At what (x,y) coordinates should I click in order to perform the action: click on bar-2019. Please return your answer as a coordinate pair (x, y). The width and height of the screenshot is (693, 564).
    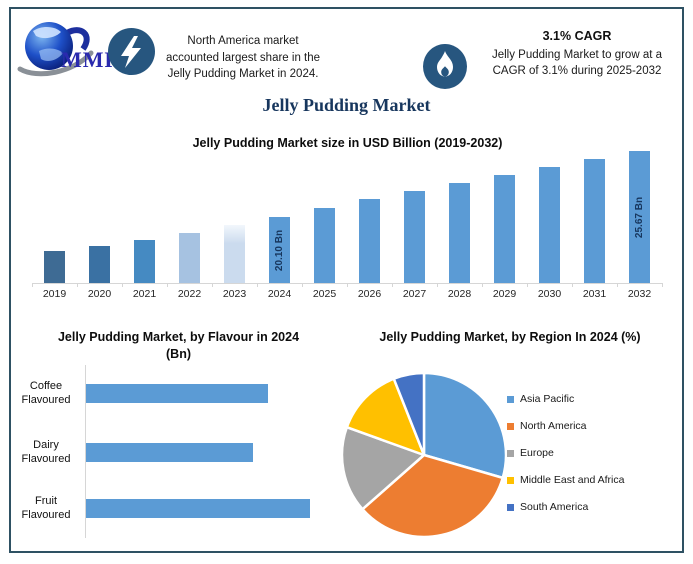
    Looking at the image, I should click on (54, 267).